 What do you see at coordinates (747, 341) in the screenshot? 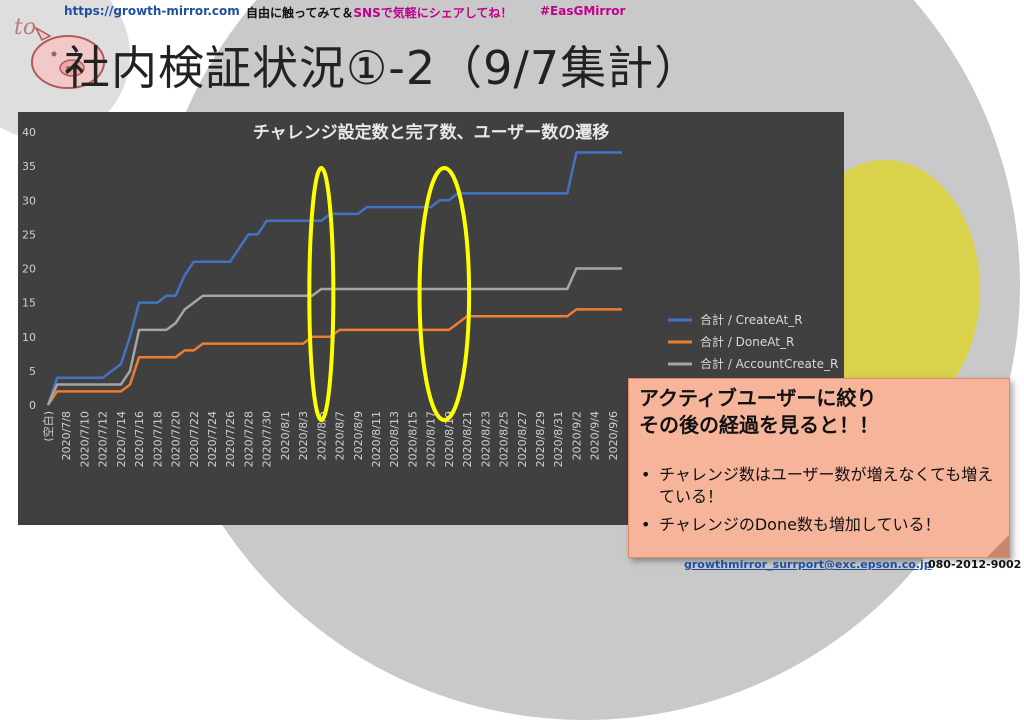
I see `legend-label: 合計 / DoneAt_R` at bounding box center [747, 341].